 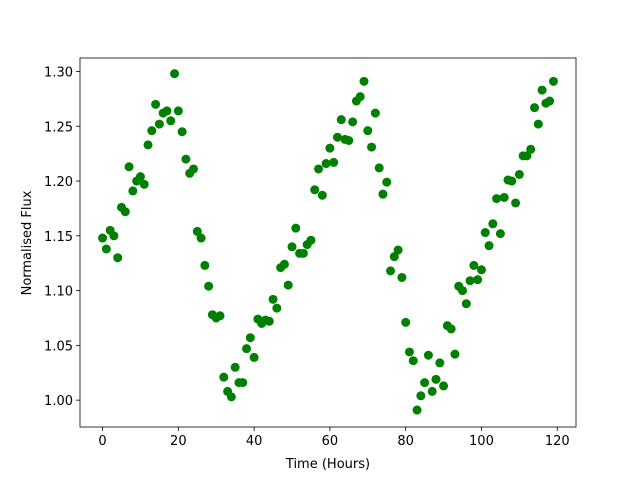 I want to click on y-tick-label: 1.20, so click(x=58, y=182).